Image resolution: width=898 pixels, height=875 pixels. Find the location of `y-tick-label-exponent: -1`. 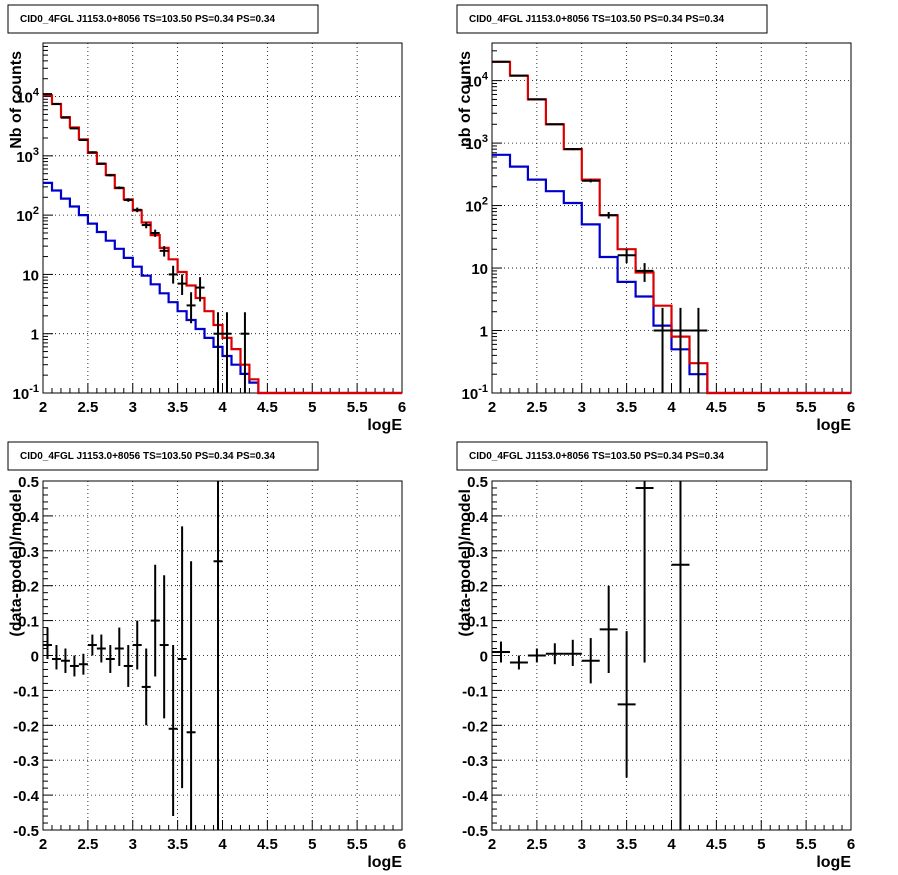

y-tick-label-exponent: -1 is located at coordinates (483, 389).